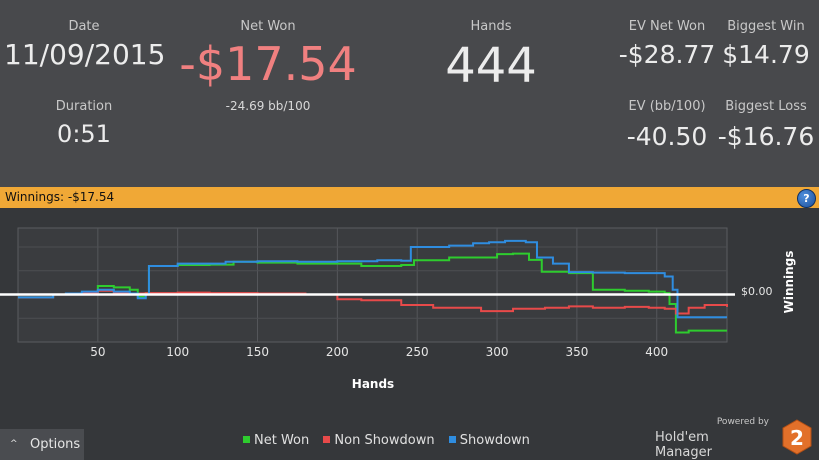 The image size is (819, 460). Describe the element at coordinates (60, 197) in the screenshot. I see `winnings-label: Winnings: -$17.54` at that location.